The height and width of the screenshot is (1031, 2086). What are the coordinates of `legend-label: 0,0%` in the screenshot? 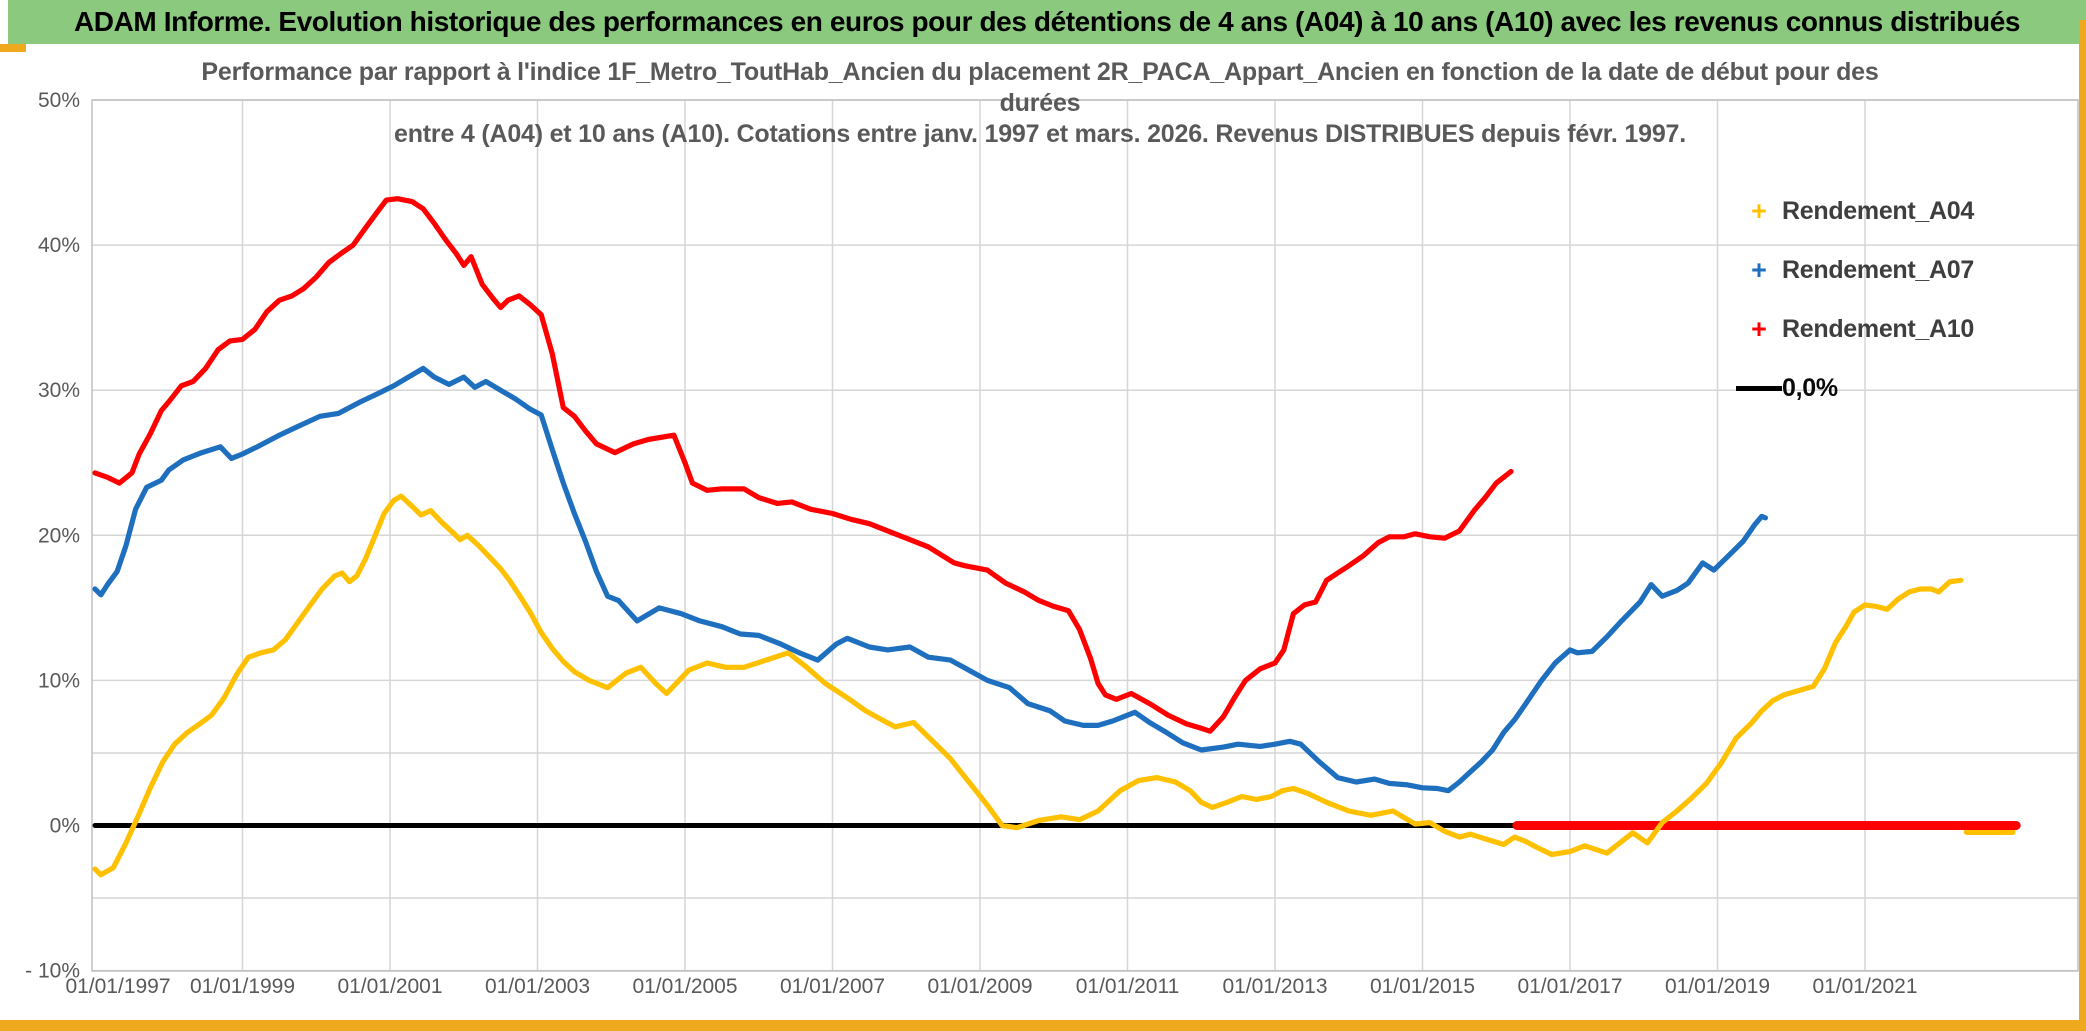 It's located at (1810, 388).